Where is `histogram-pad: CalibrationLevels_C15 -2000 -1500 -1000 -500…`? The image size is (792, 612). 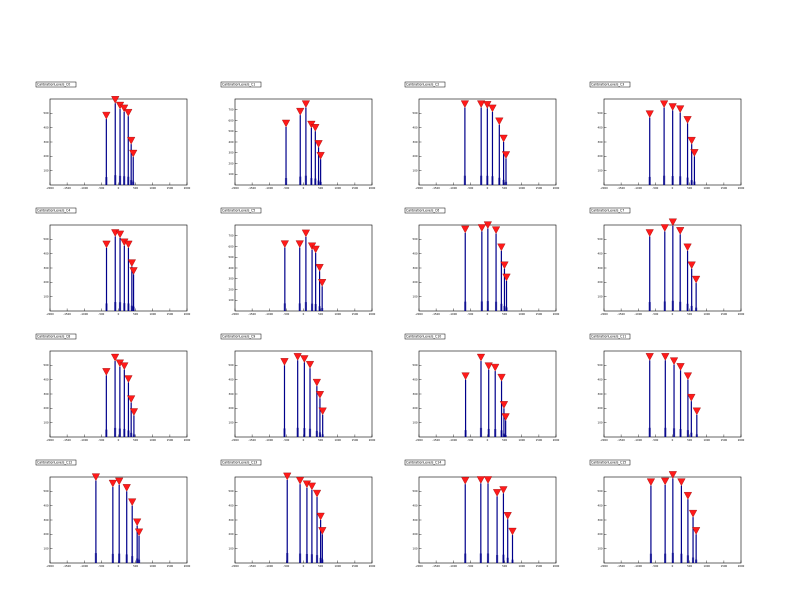
histogram-pad: CalibrationLevels_C15 -2000 -1500 -1000 -500… is located at coordinates (667, 513).